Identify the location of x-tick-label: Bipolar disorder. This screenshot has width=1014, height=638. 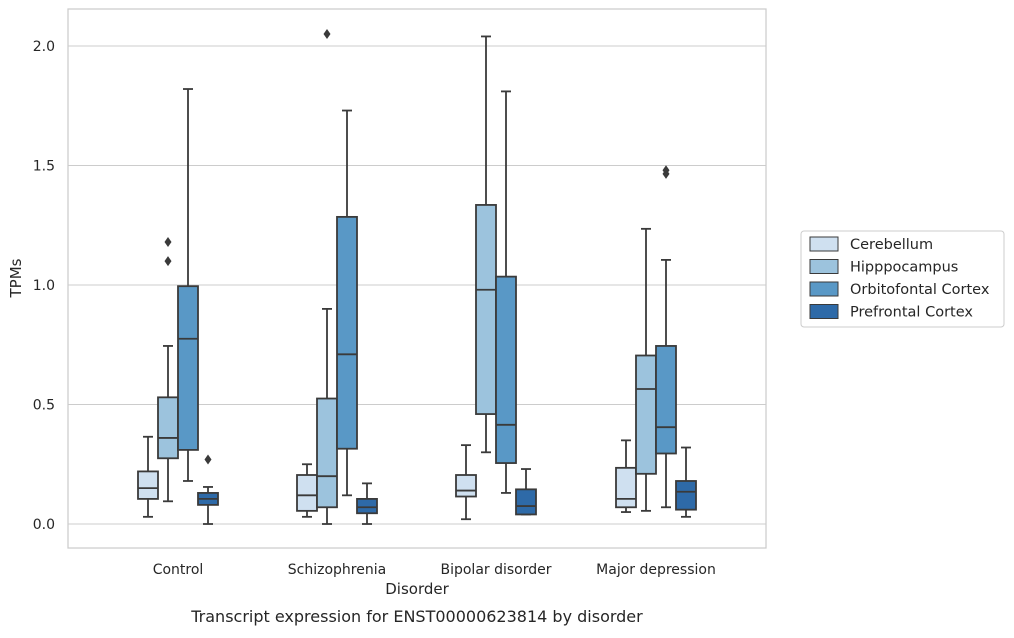
(495, 570).